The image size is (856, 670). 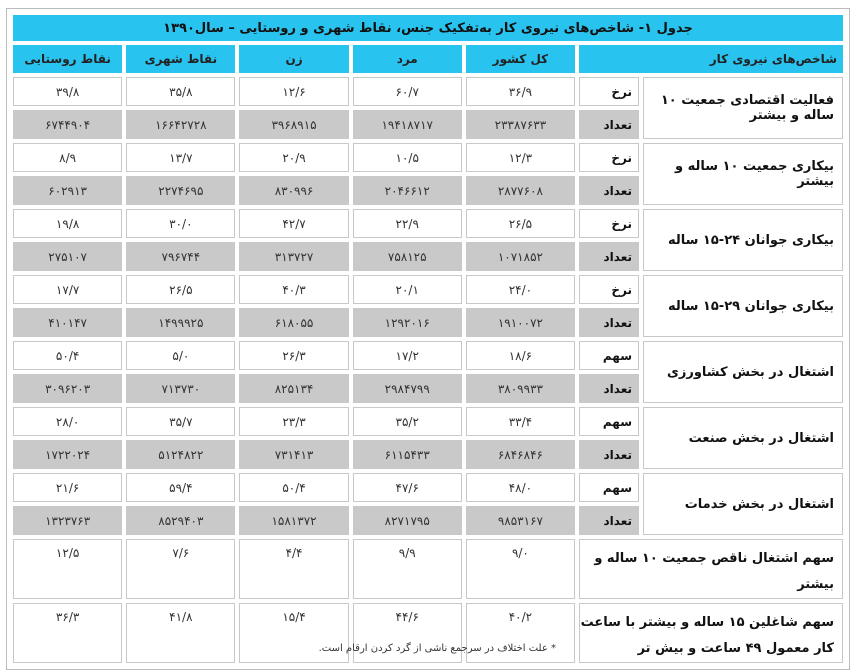 What do you see at coordinates (428, 454) in the screenshot?
I see `table-row: تعداد ۶۸۴۶۸۴۶ ۶۱۱۵۴۳۳ ۷۳۱۴۱۳ ۵۱۲۴۸۲۲ ۱۷۲۲۰۲۴` at bounding box center [428, 454].